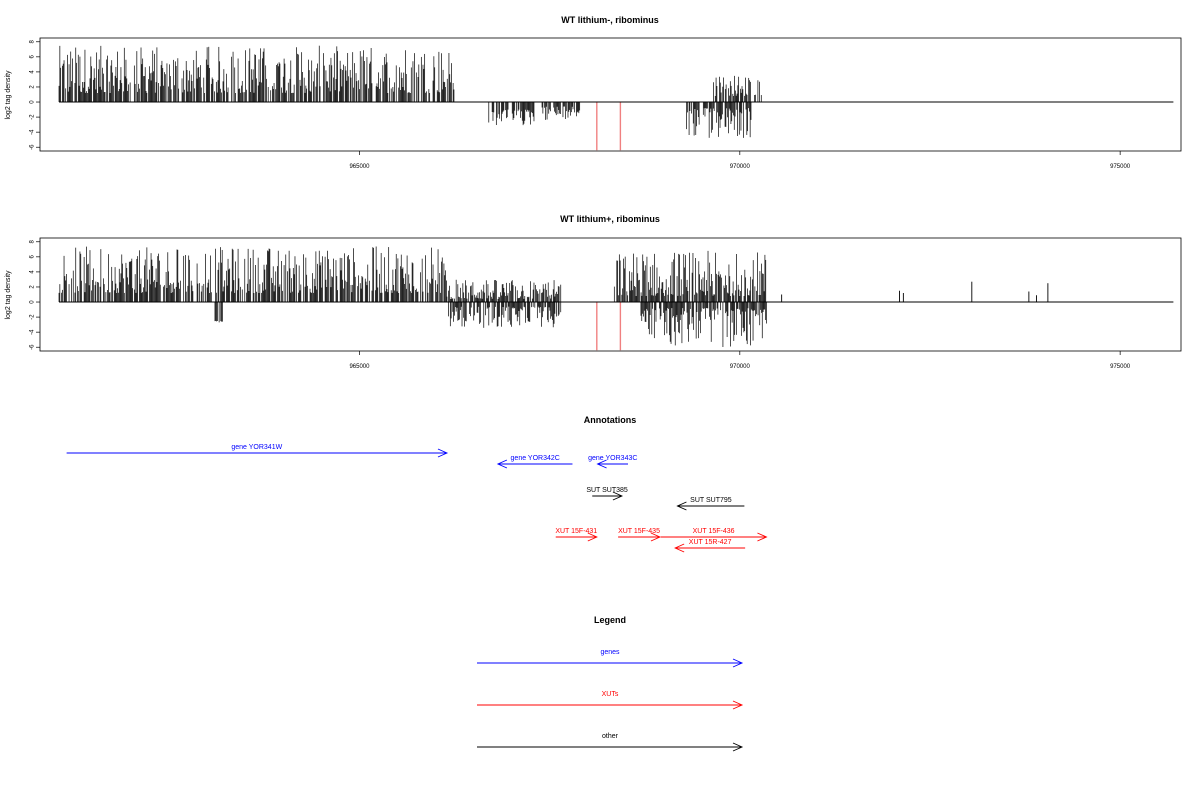  What do you see at coordinates (610, 652) in the screenshot?
I see `legend-label: genes` at bounding box center [610, 652].